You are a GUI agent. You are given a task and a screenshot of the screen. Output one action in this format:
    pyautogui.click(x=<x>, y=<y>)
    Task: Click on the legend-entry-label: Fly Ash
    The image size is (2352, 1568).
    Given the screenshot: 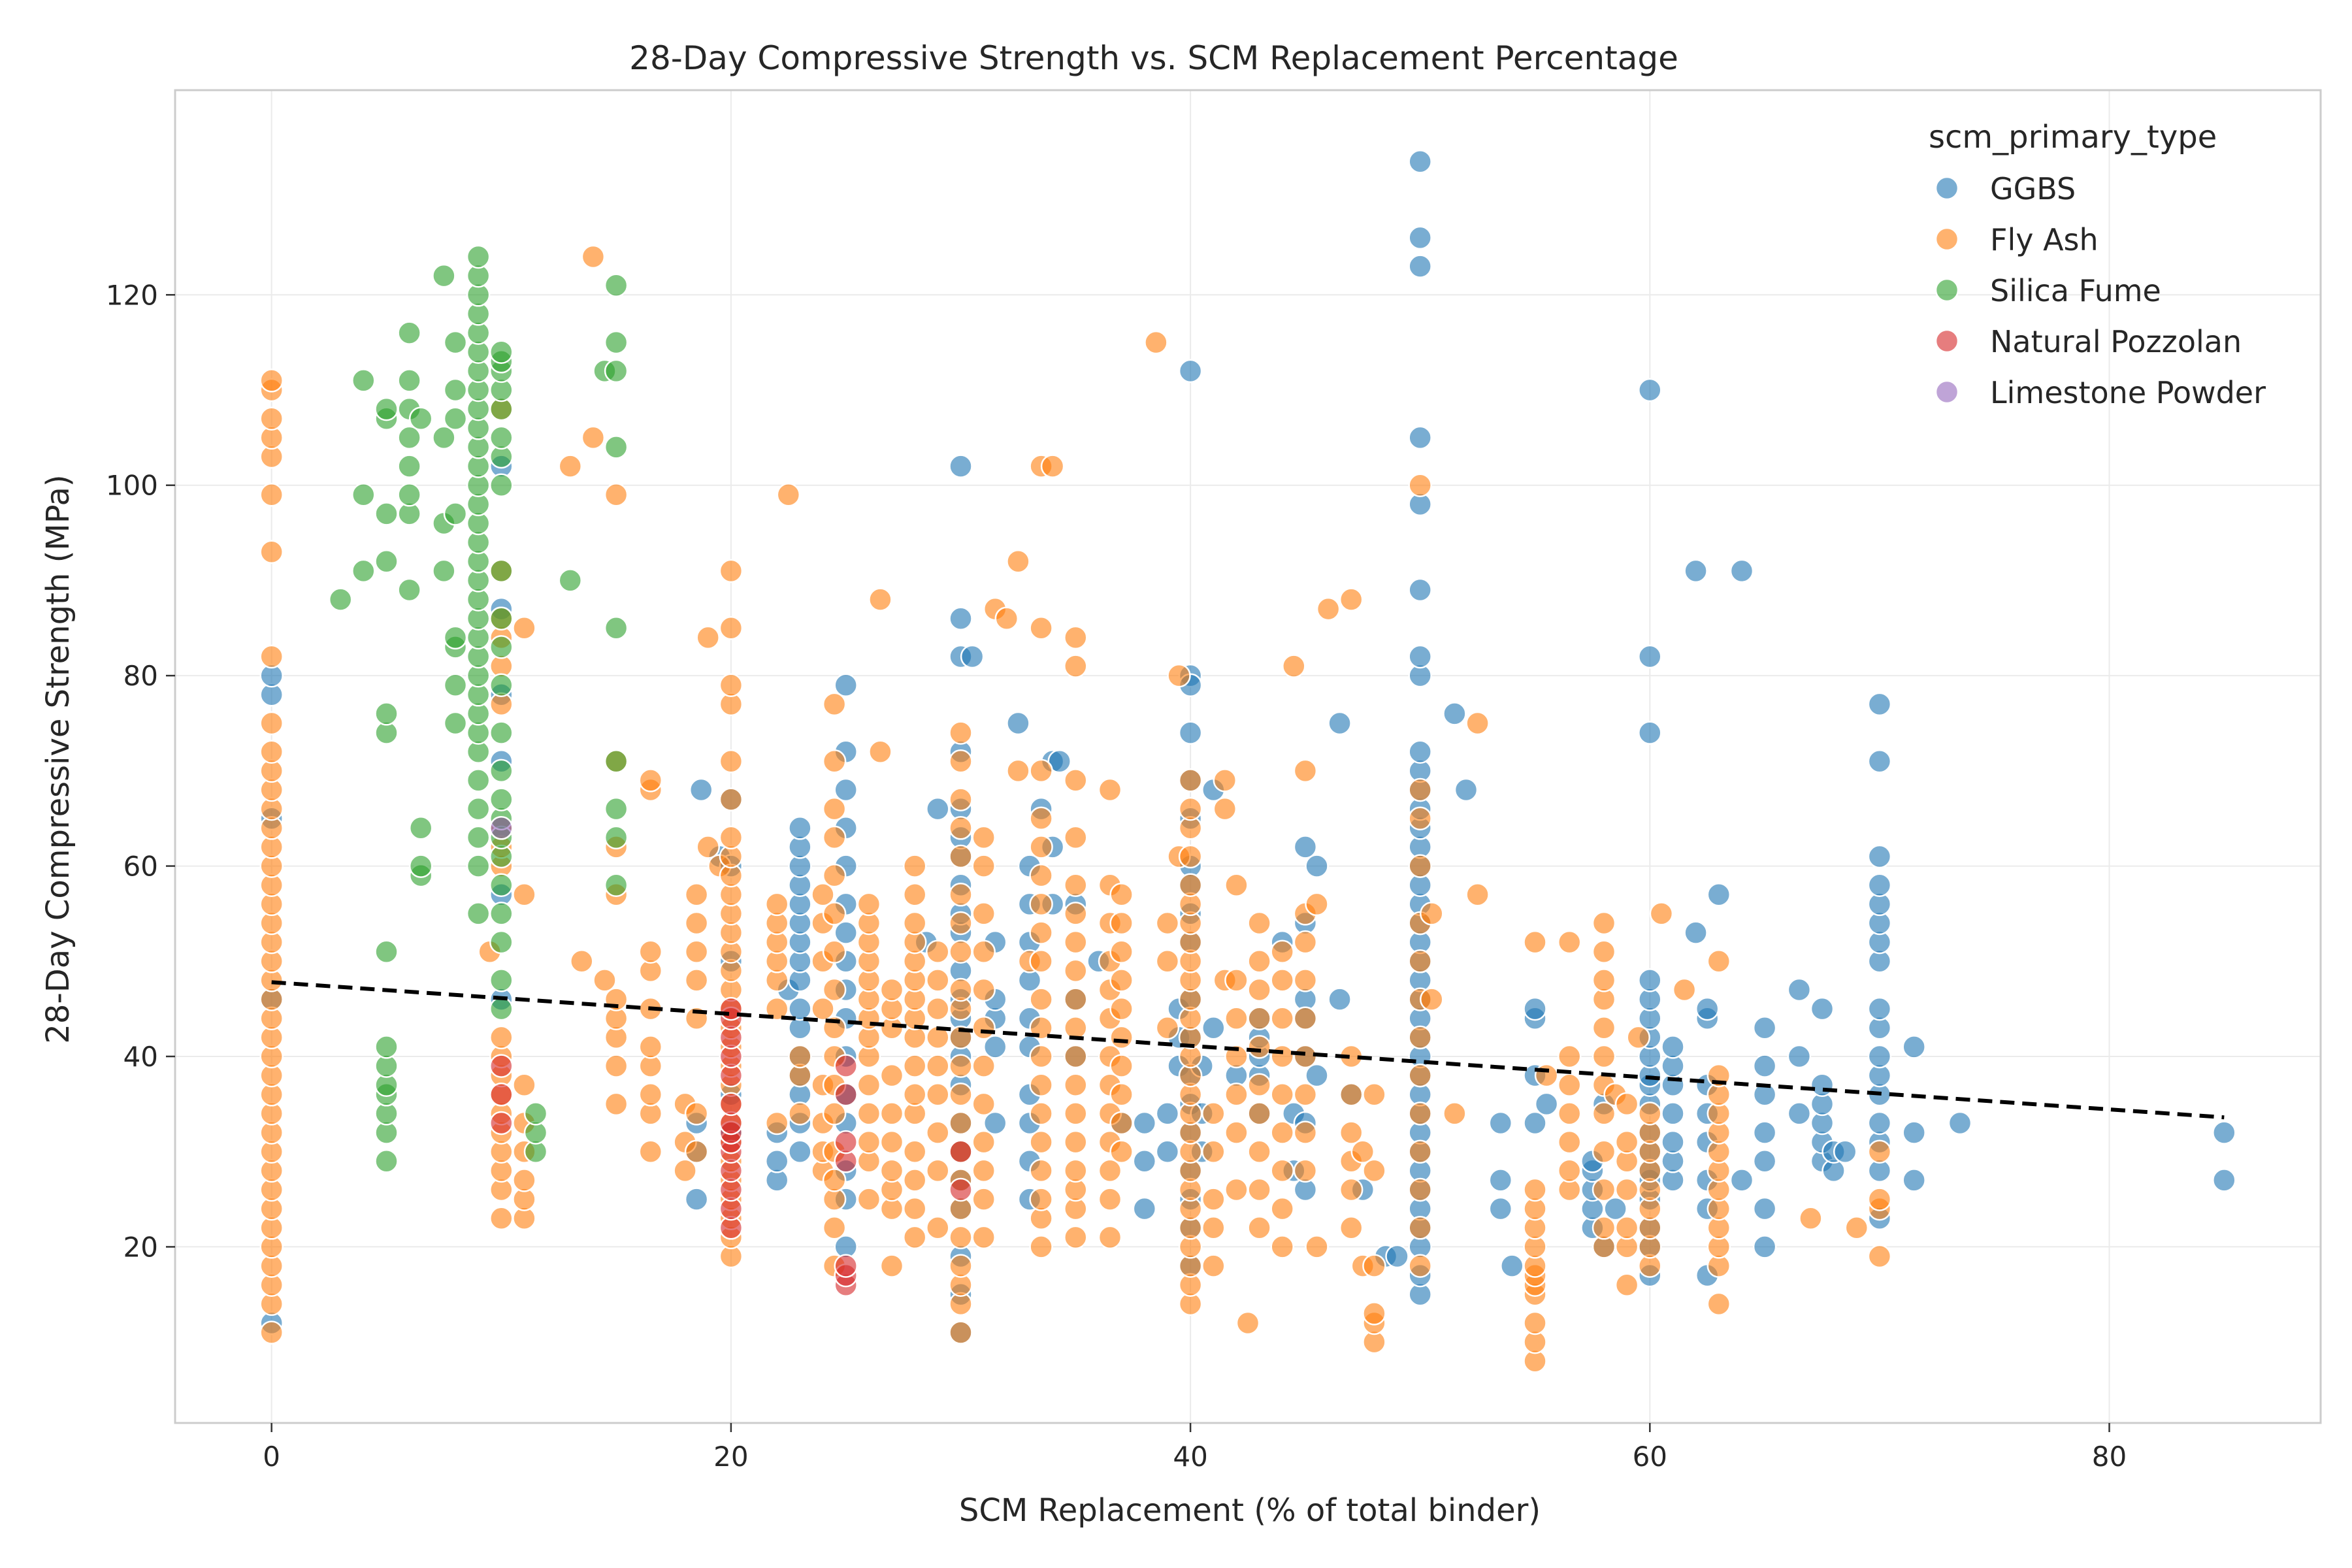 What is the action you would take?
    pyautogui.click(x=2044, y=239)
    